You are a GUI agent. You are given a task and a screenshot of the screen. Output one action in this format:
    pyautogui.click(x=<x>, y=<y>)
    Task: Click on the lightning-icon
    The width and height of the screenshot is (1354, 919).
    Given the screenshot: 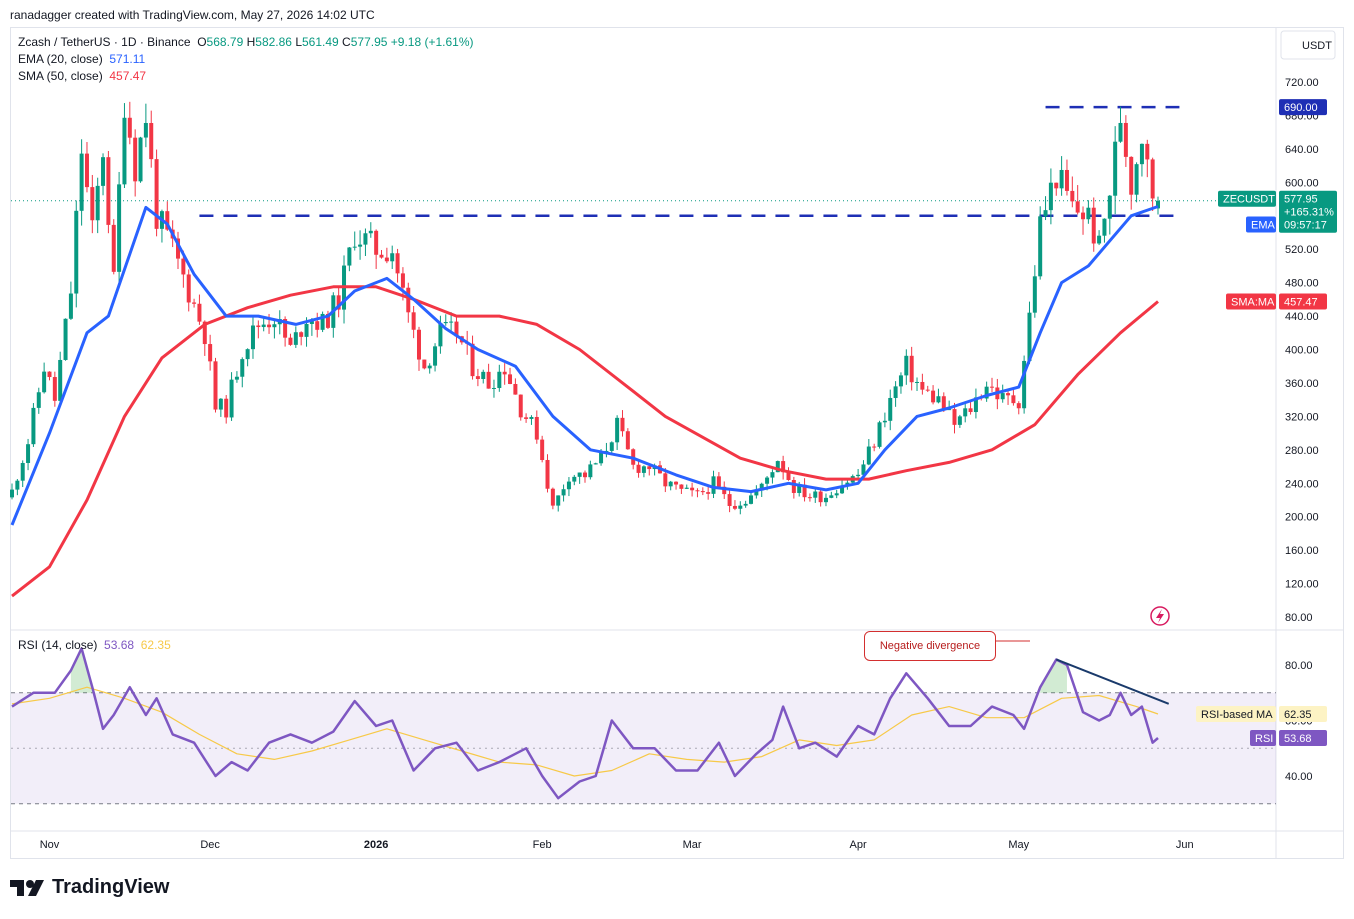 What is the action you would take?
    pyautogui.click(x=1160, y=616)
    